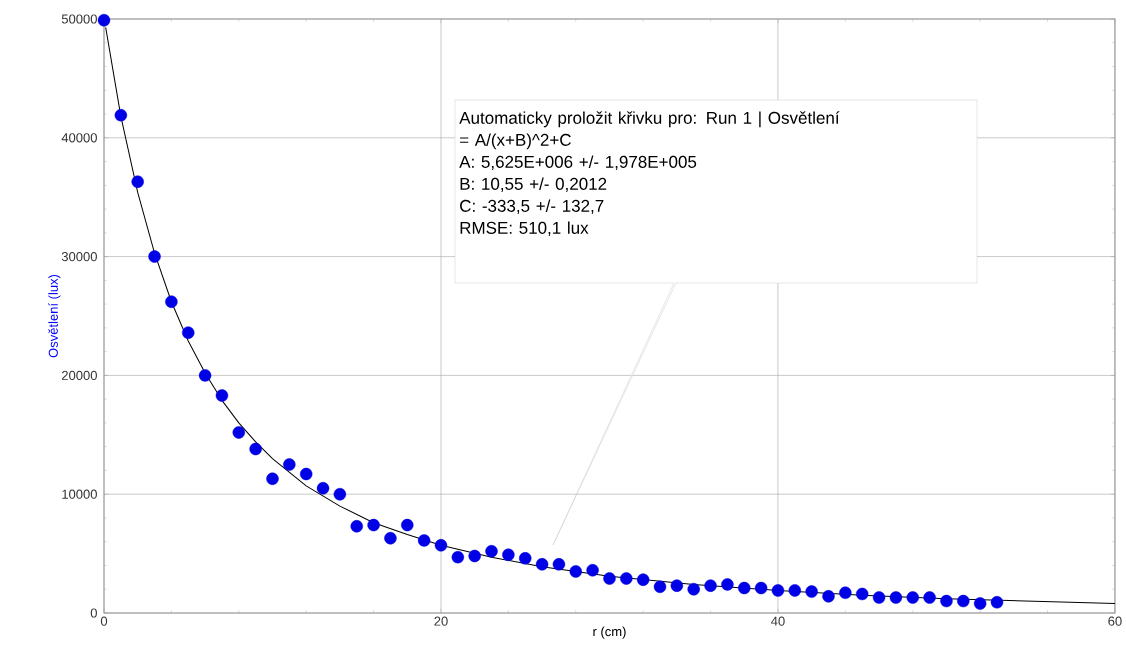  What do you see at coordinates (515, 141) in the screenshot?
I see `annotation: = A/(x+B)^2+C` at bounding box center [515, 141].